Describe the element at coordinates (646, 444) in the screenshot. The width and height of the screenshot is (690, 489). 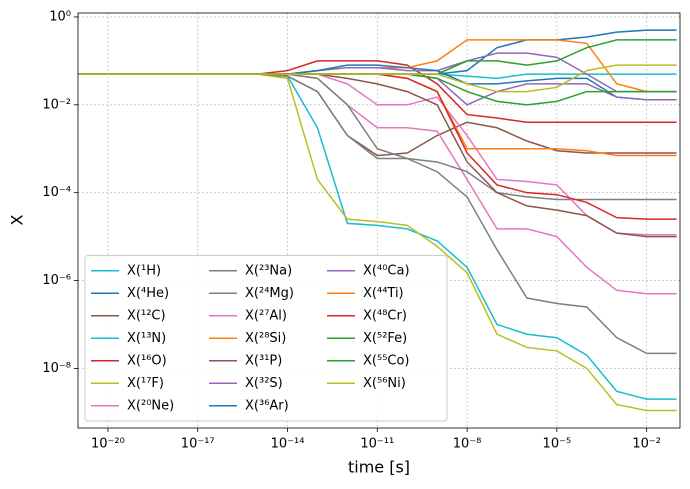
I see `x-tick-label: 10⁻²` at that location.